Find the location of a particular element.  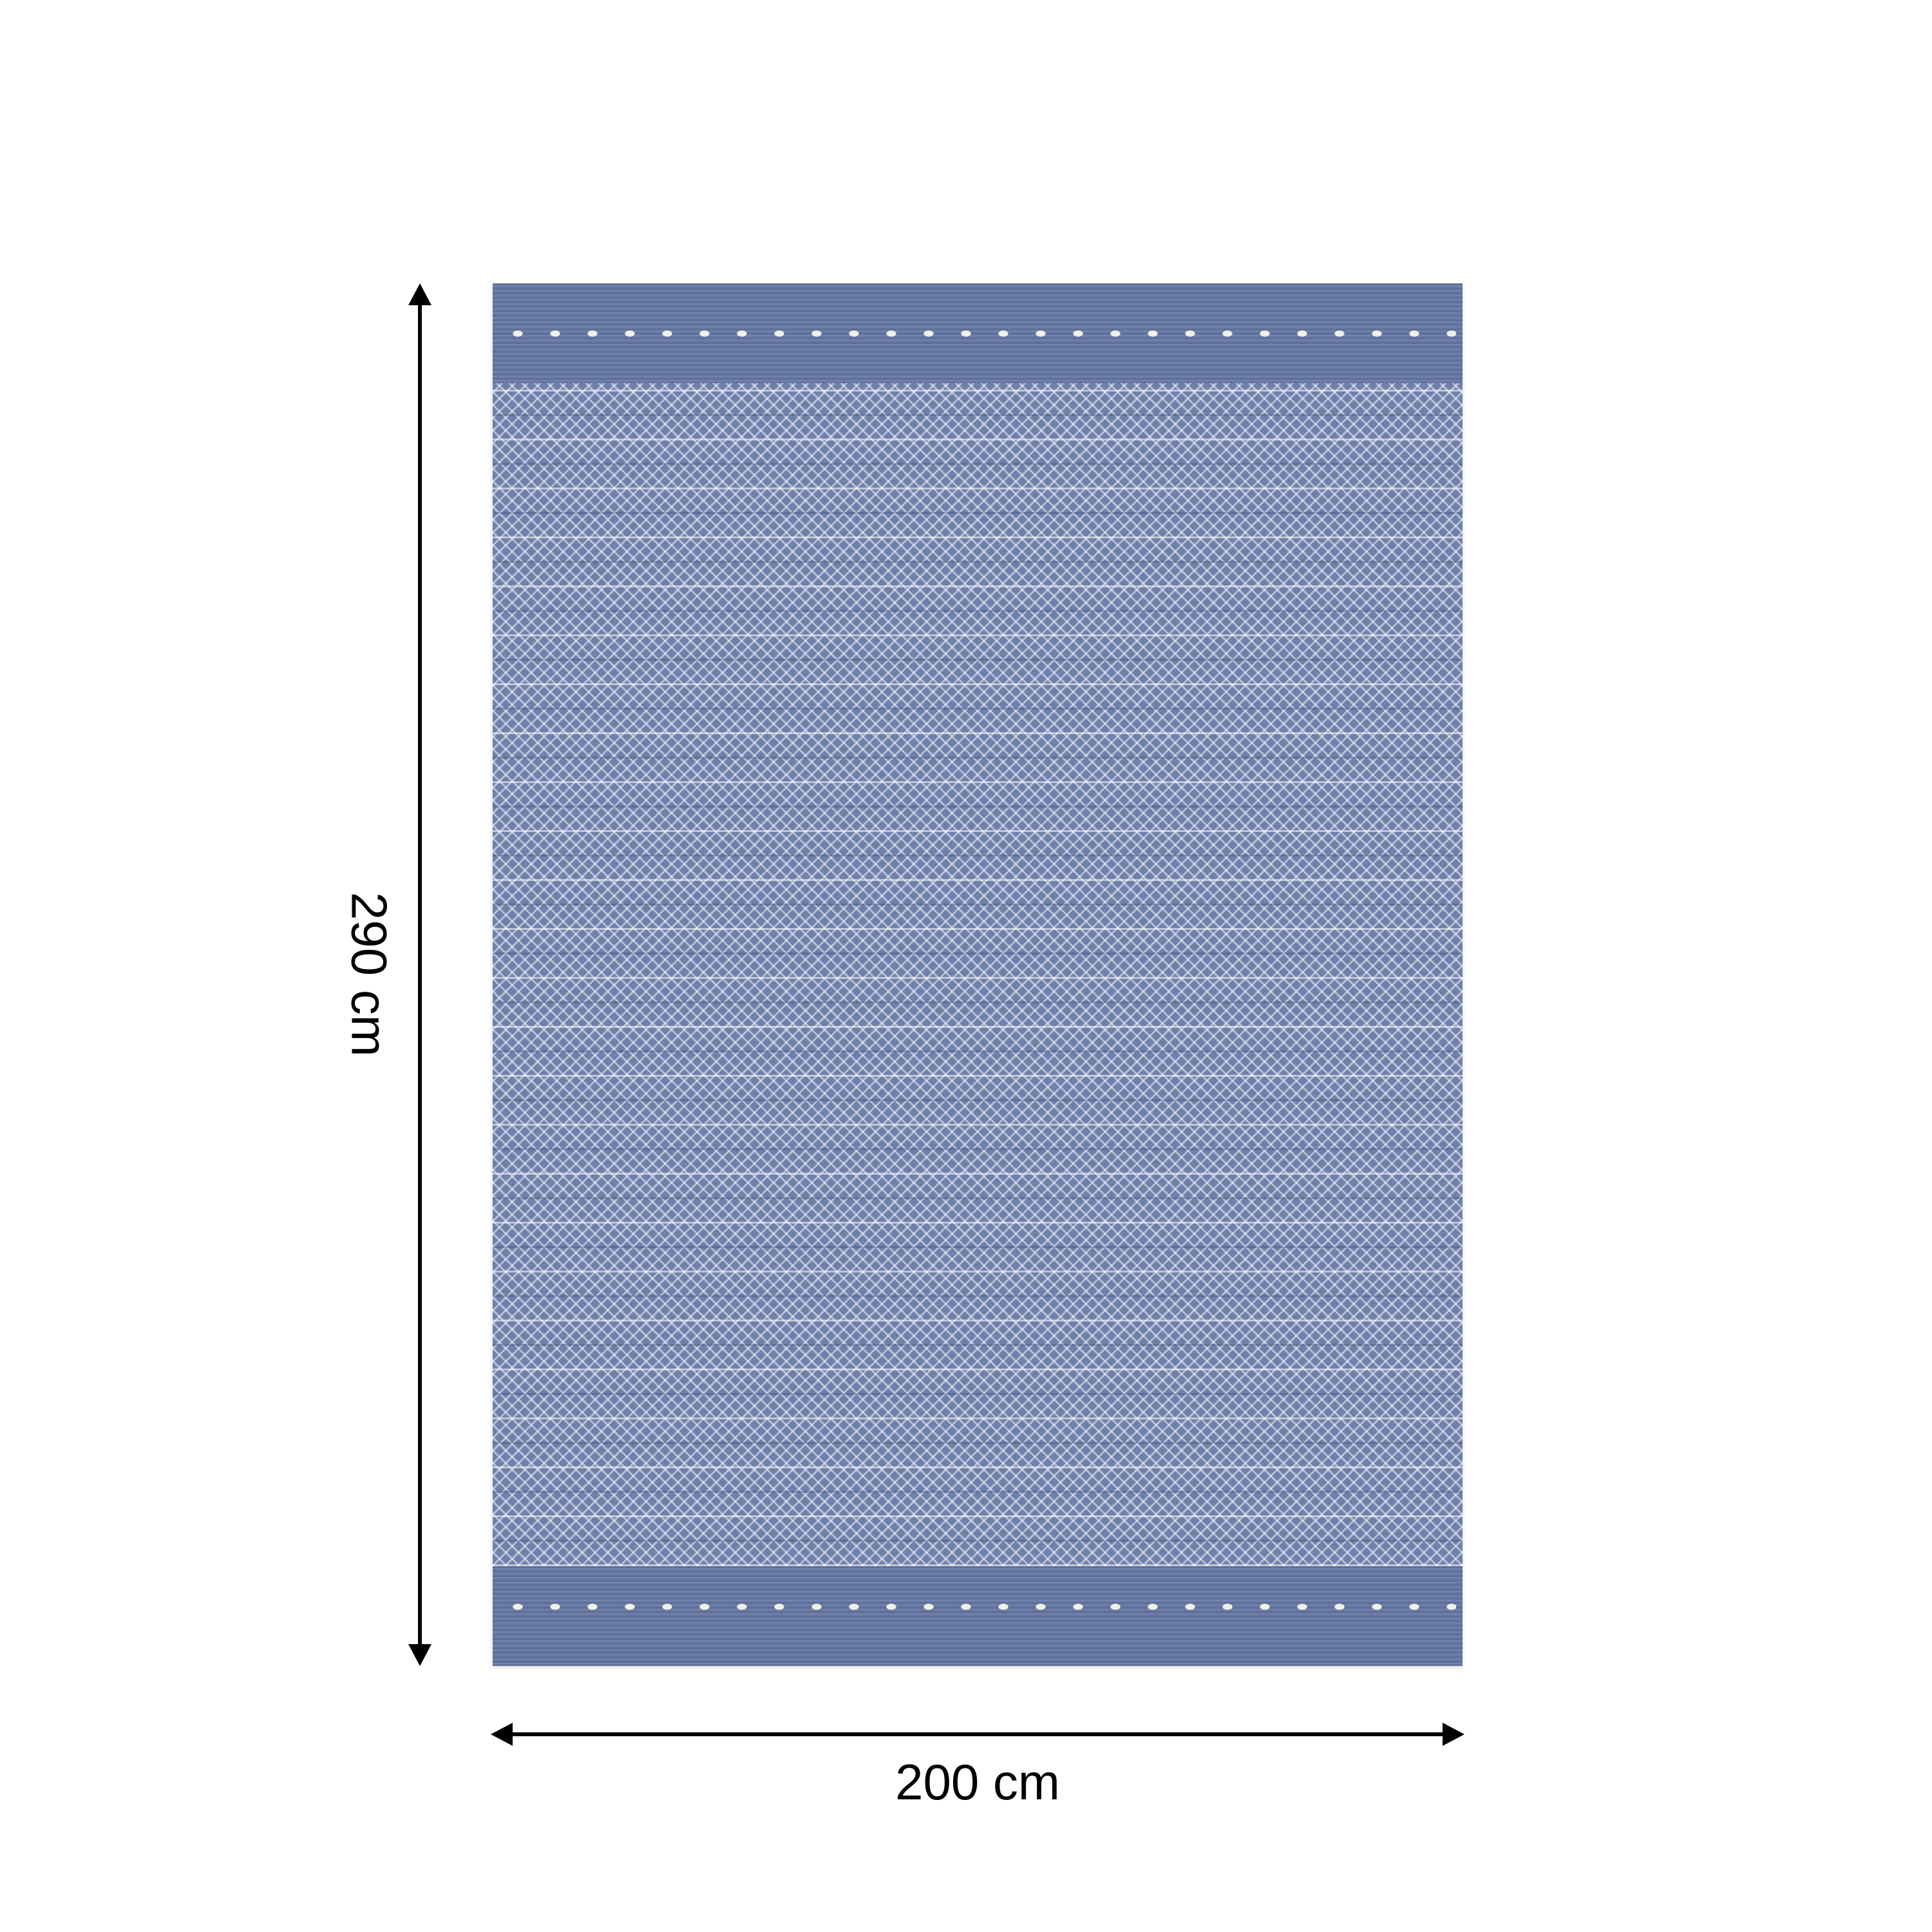

rug-bottom-border-band is located at coordinates (978, 1616).